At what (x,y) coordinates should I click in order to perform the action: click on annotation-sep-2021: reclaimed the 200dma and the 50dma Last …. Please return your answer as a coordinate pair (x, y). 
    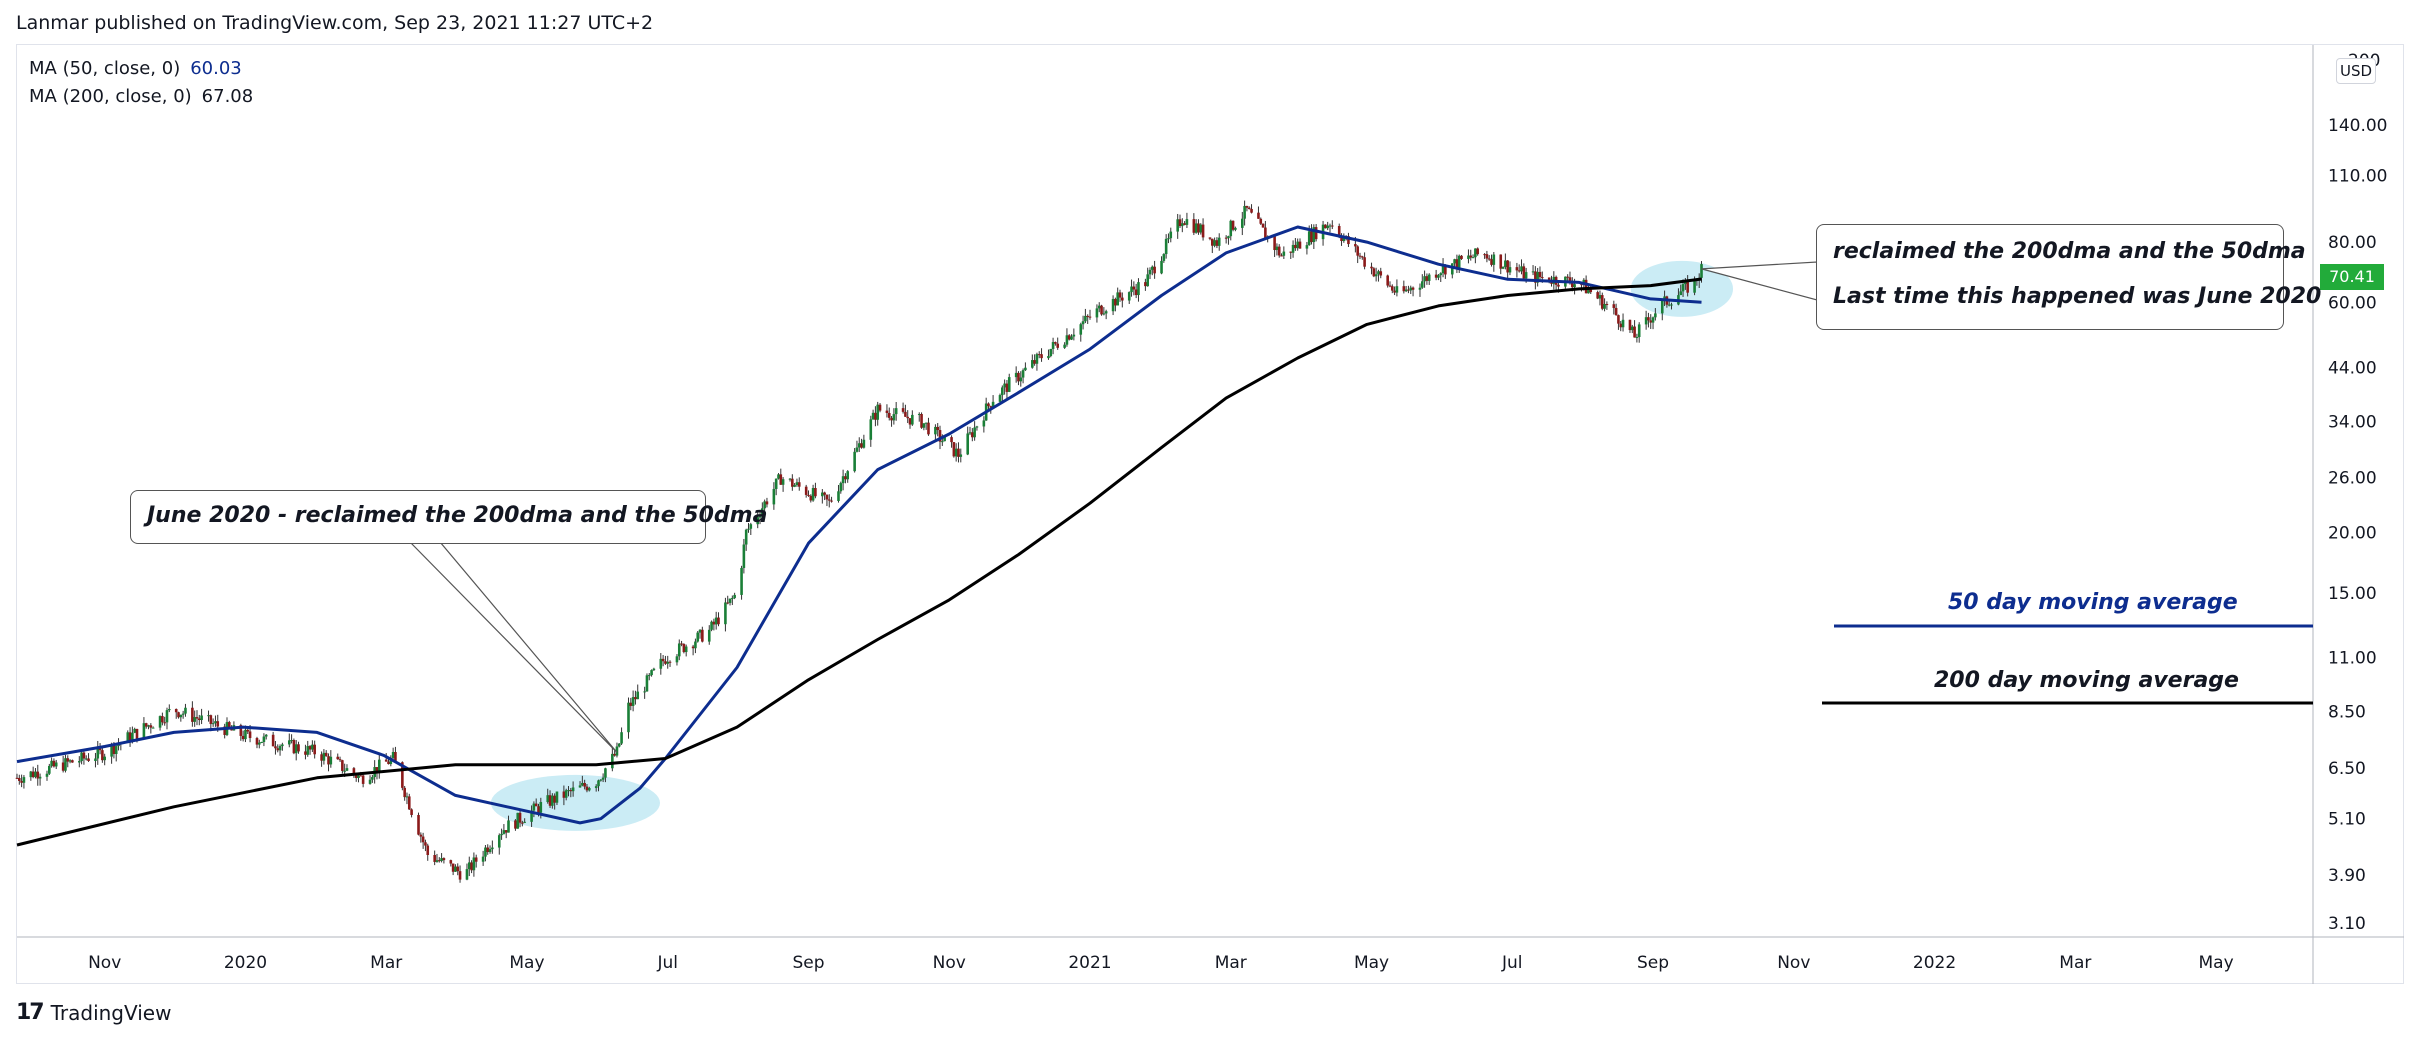
    Looking at the image, I should click on (2068, 277).